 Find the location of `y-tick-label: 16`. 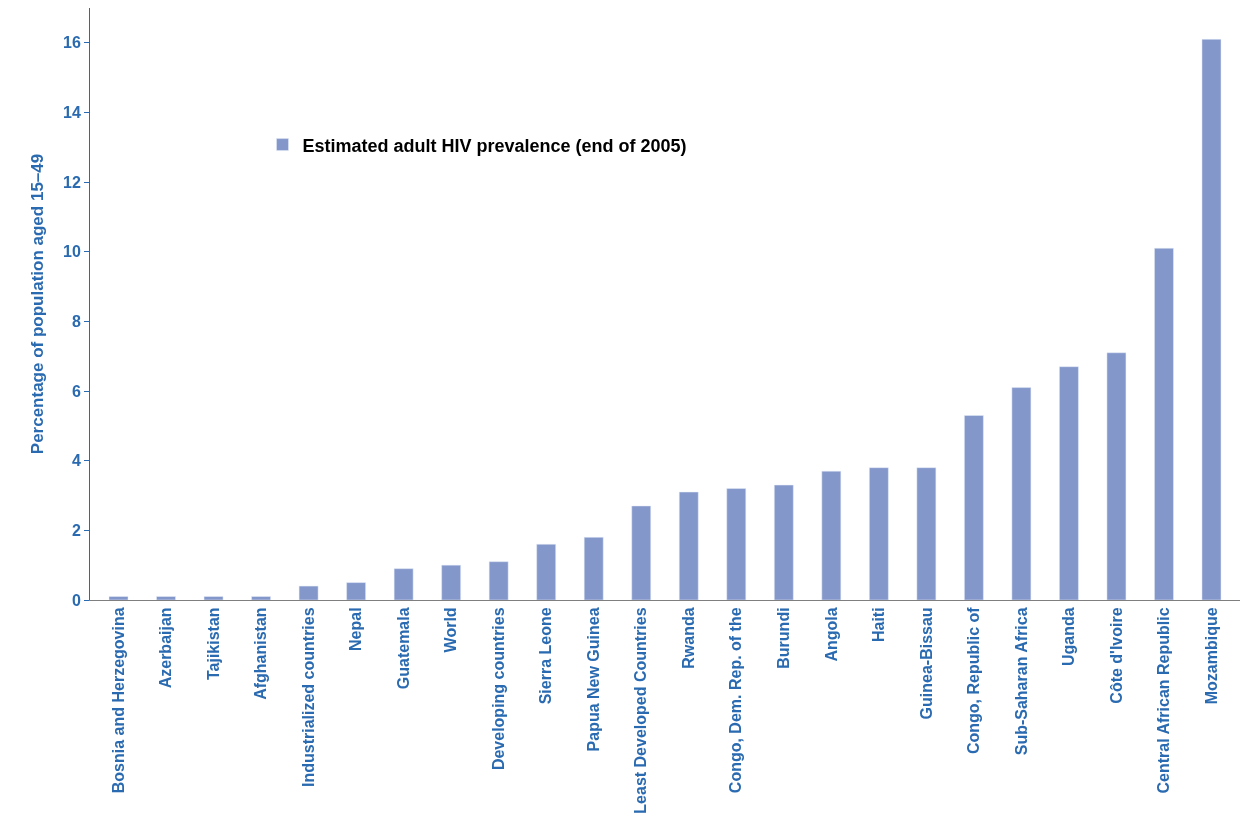

y-tick-label: 16 is located at coordinates (72, 43).